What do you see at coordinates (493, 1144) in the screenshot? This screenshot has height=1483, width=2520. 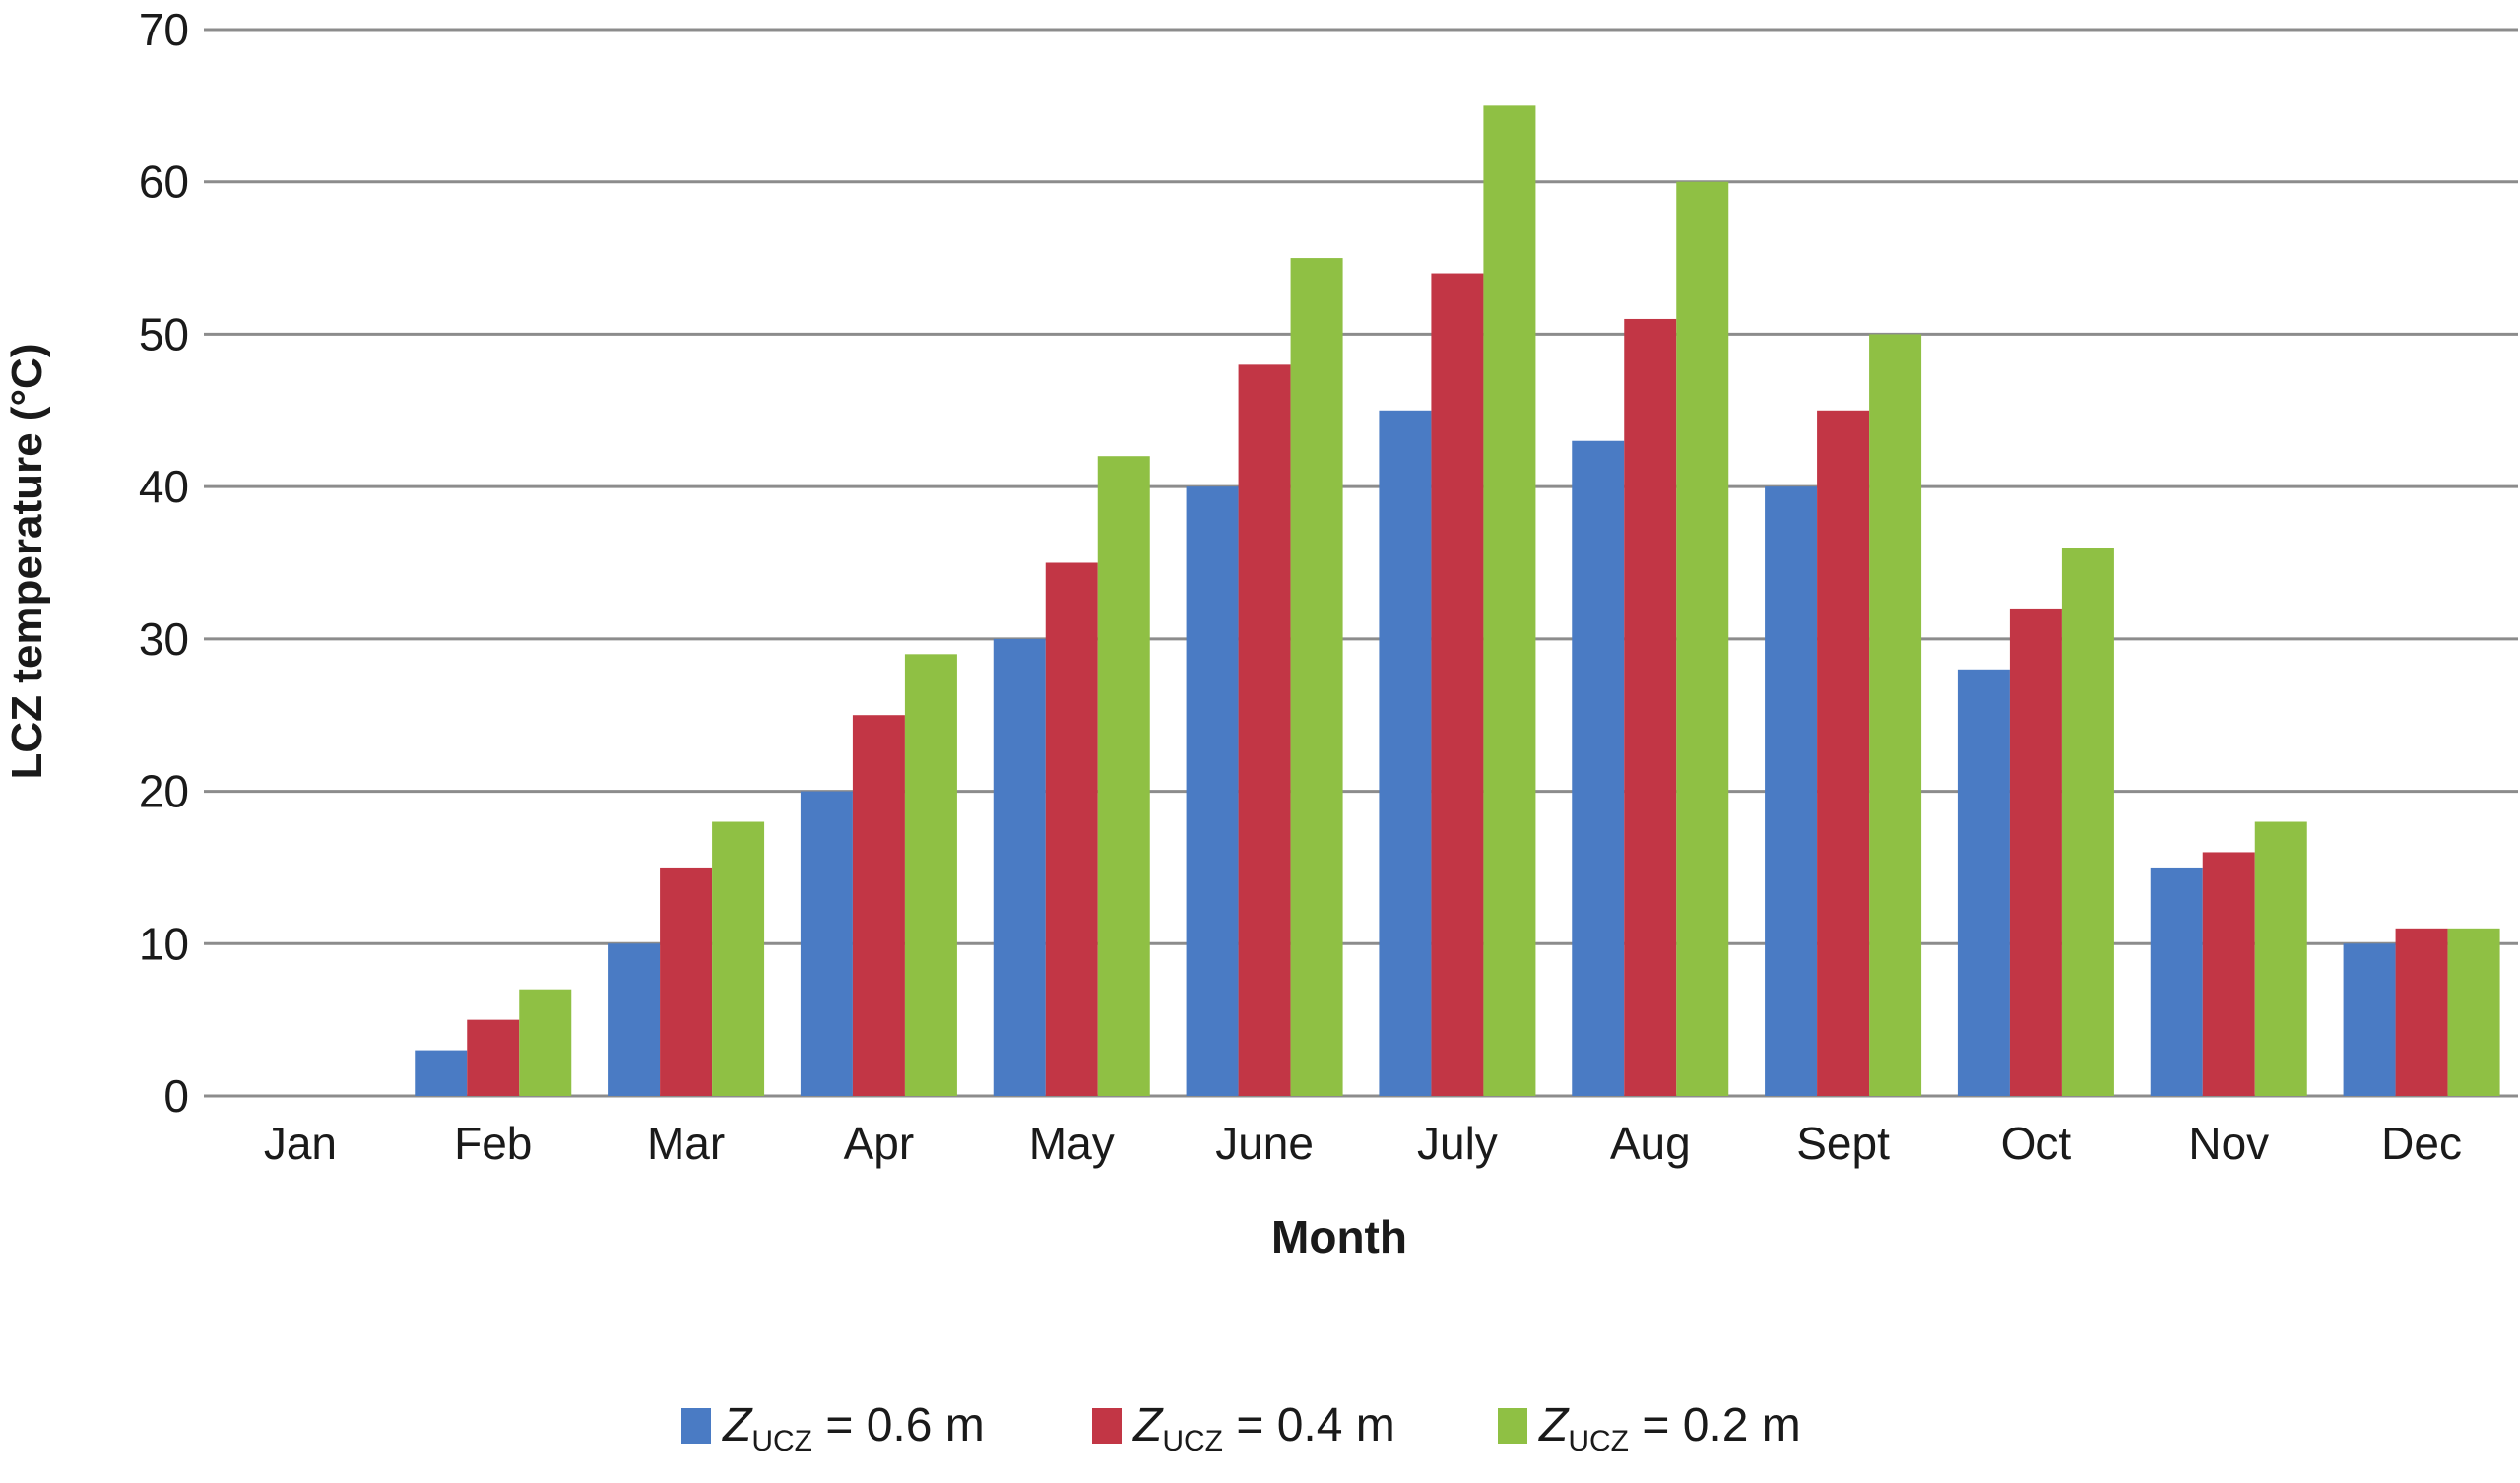 I see `x-tick-label: Feb` at bounding box center [493, 1144].